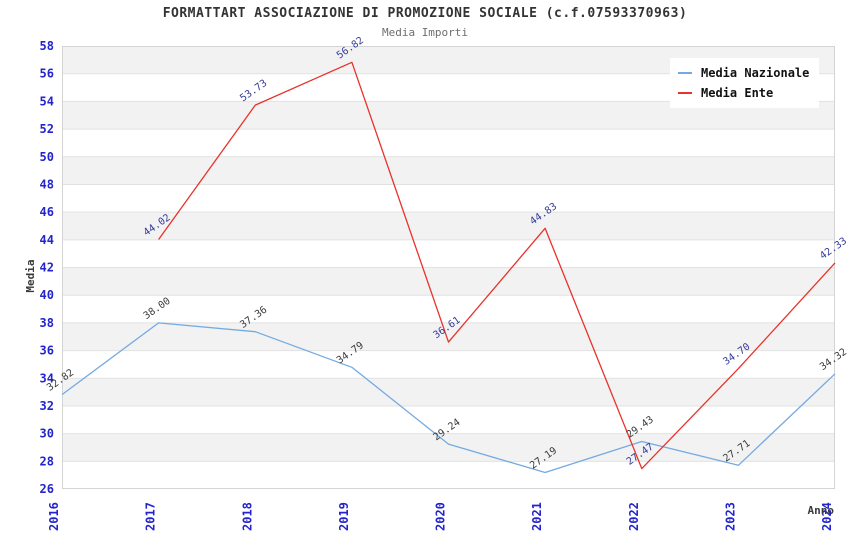 This screenshot has height=550, width=850. What do you see at coordinates (47, 351) in the screenshot?
I see `y-tick-label: 36` at bounding box center [47, 351].